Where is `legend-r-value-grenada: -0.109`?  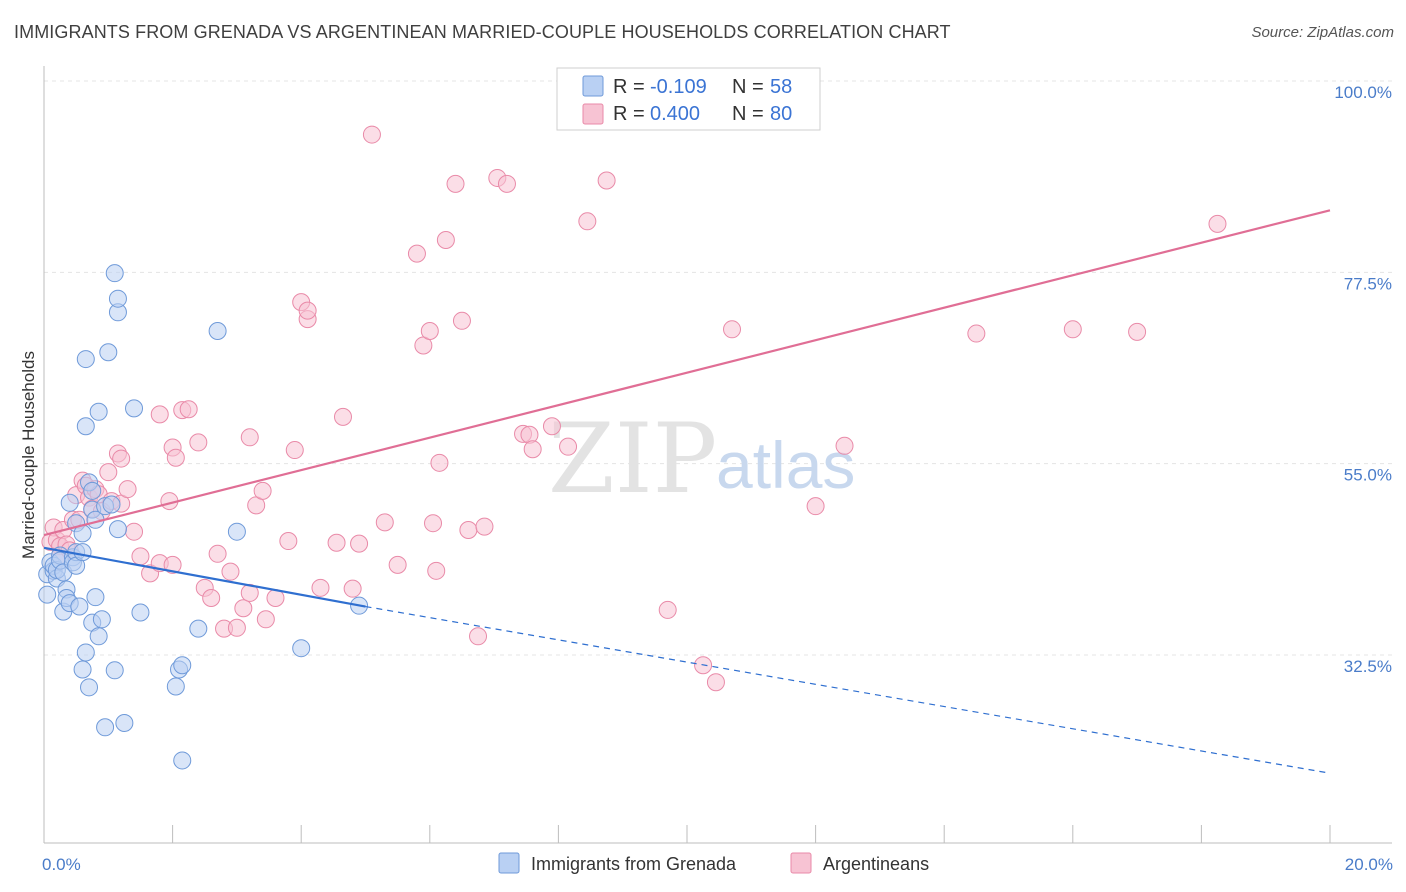 legend-r-value-grenada: -0.109 is located at coordinates (678, 87).